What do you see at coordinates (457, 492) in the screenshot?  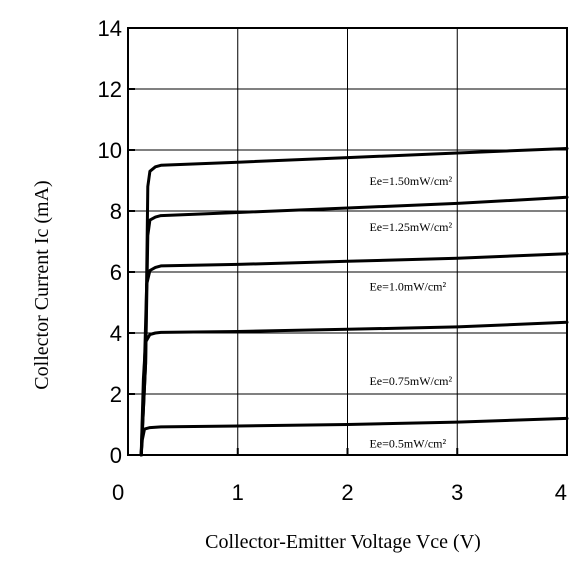 I see `x-tick-label: 3` at bounding box center [457, 492].